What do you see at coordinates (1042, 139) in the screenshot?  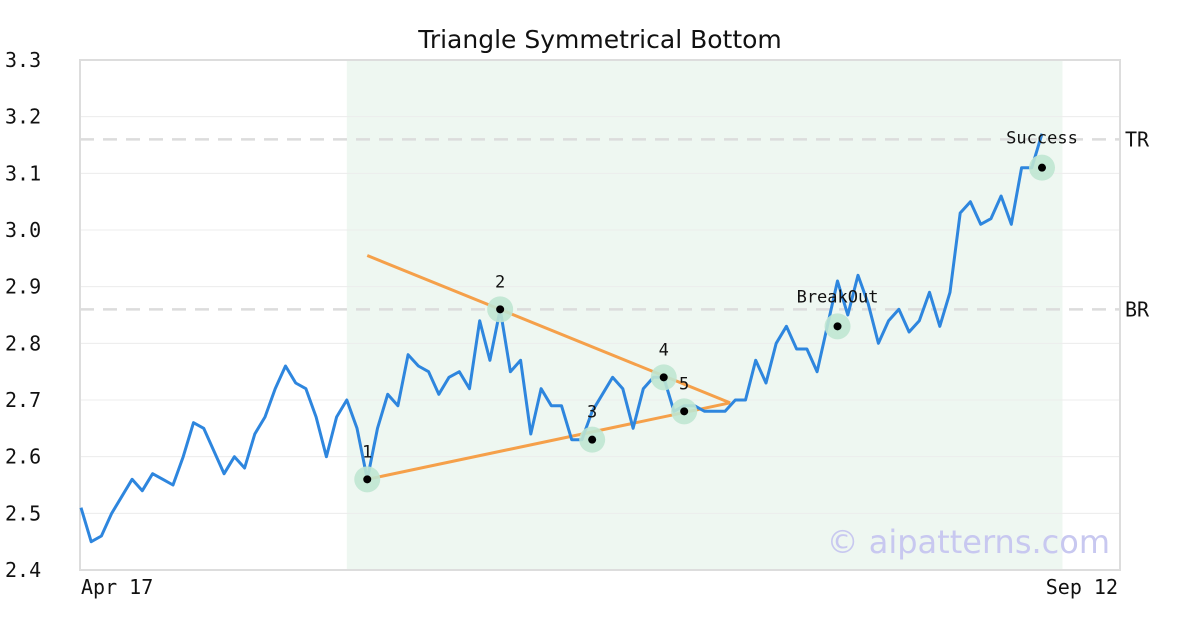 I see `point-label-success: Success` at bounding box center [1042, 139].